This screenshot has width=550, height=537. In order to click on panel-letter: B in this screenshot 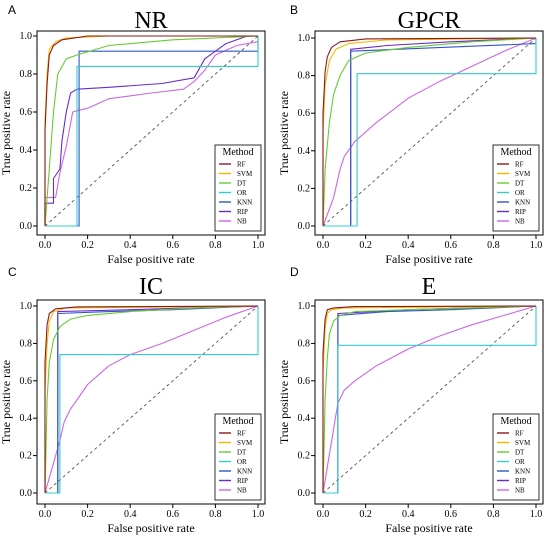, I will do `click(294, 10)`.